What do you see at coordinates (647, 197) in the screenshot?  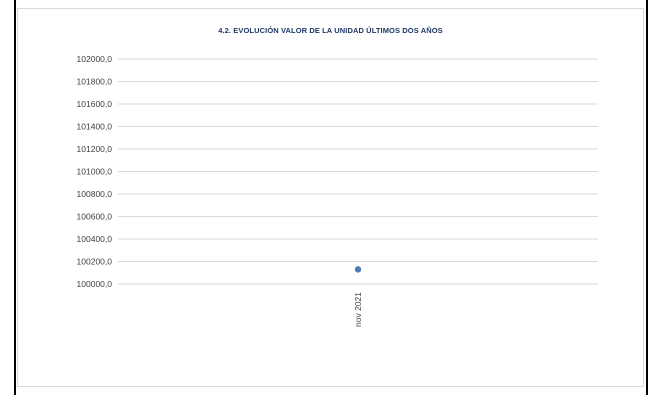 I see `right-border-rule` at bounding box center [647, 197].